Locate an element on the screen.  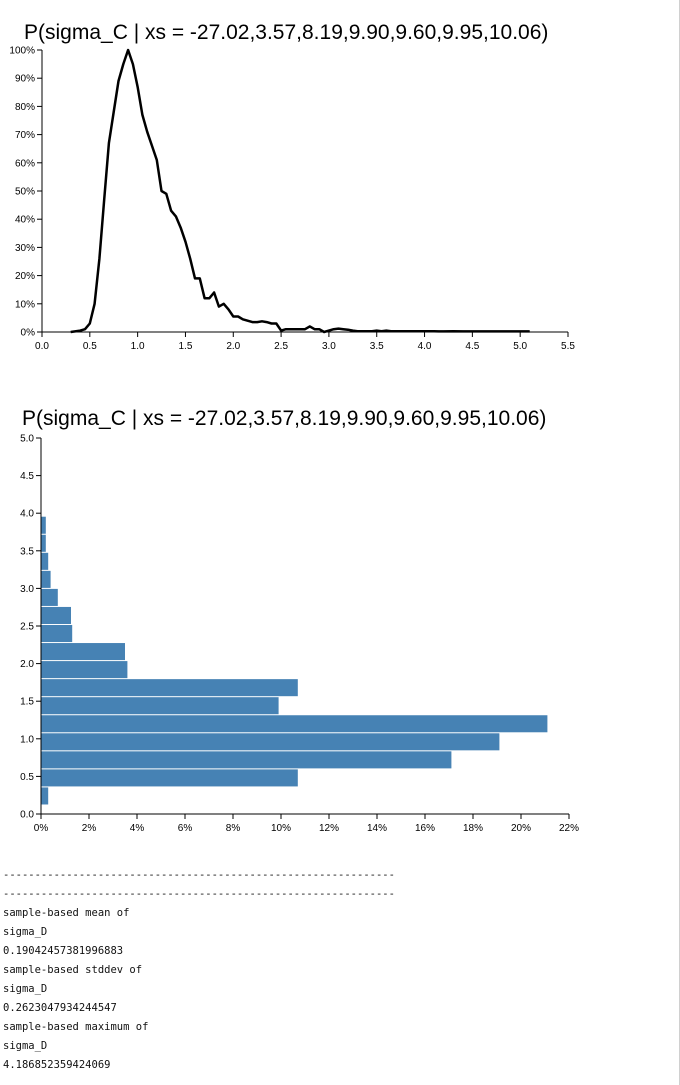
x-tick-label: 4.0 is located at coordinates (425, 346).